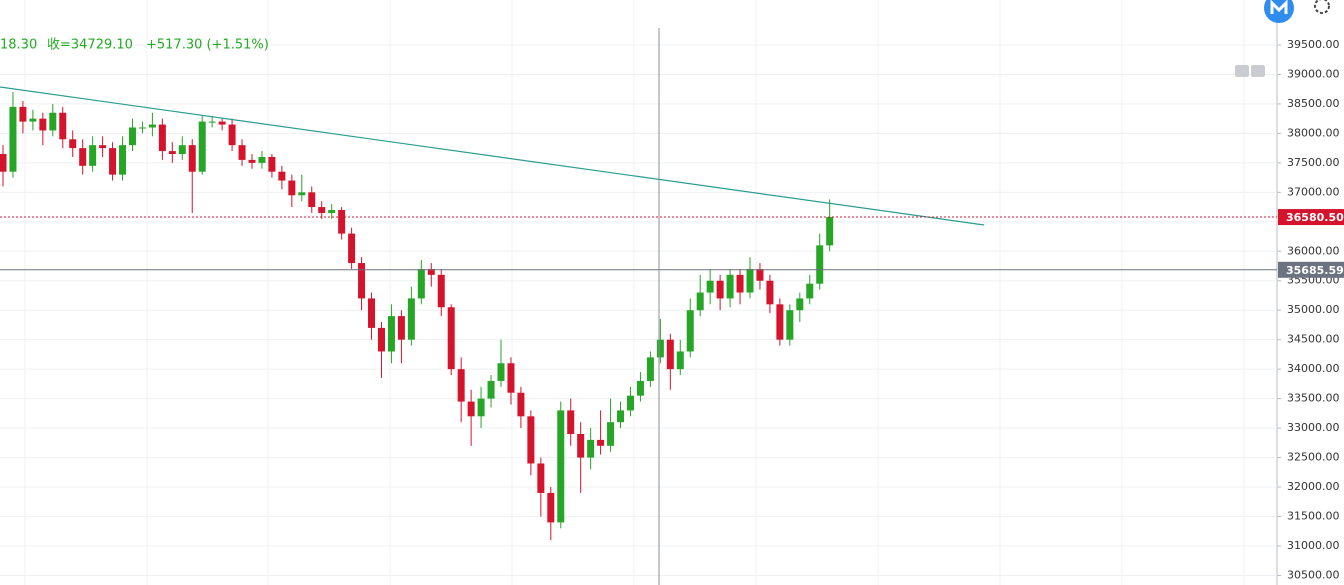 Image resolution: width=1344 pixels, height=585 pixels. Describe the element at coordinates (1313, 516) in the screenshot. I see `y-tick-label: 31500.00` at that location.